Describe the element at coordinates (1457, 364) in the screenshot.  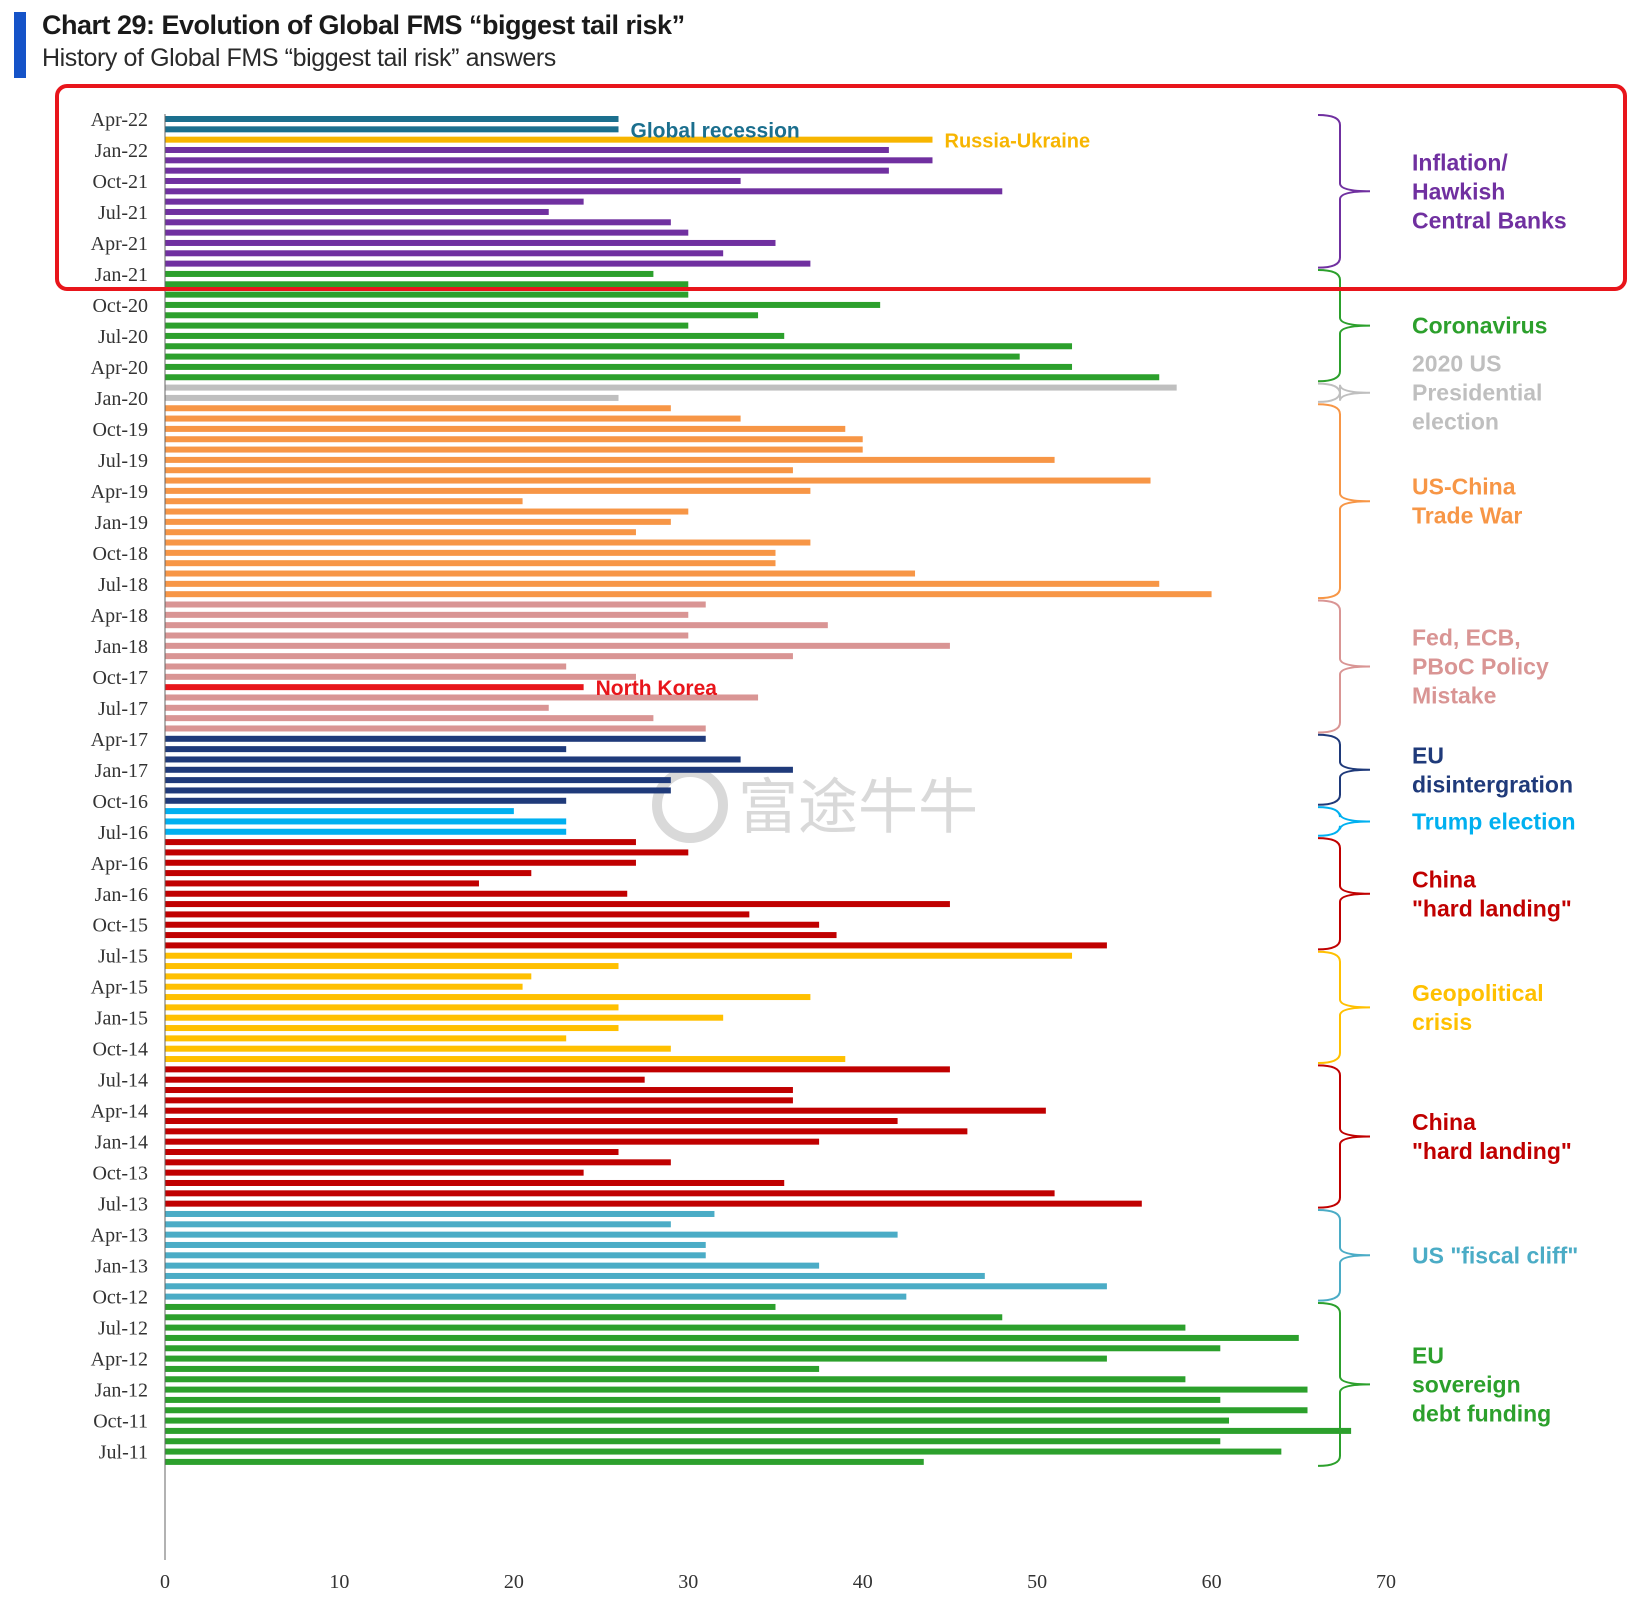
I see `group-label-line: 2020 US` at that location.